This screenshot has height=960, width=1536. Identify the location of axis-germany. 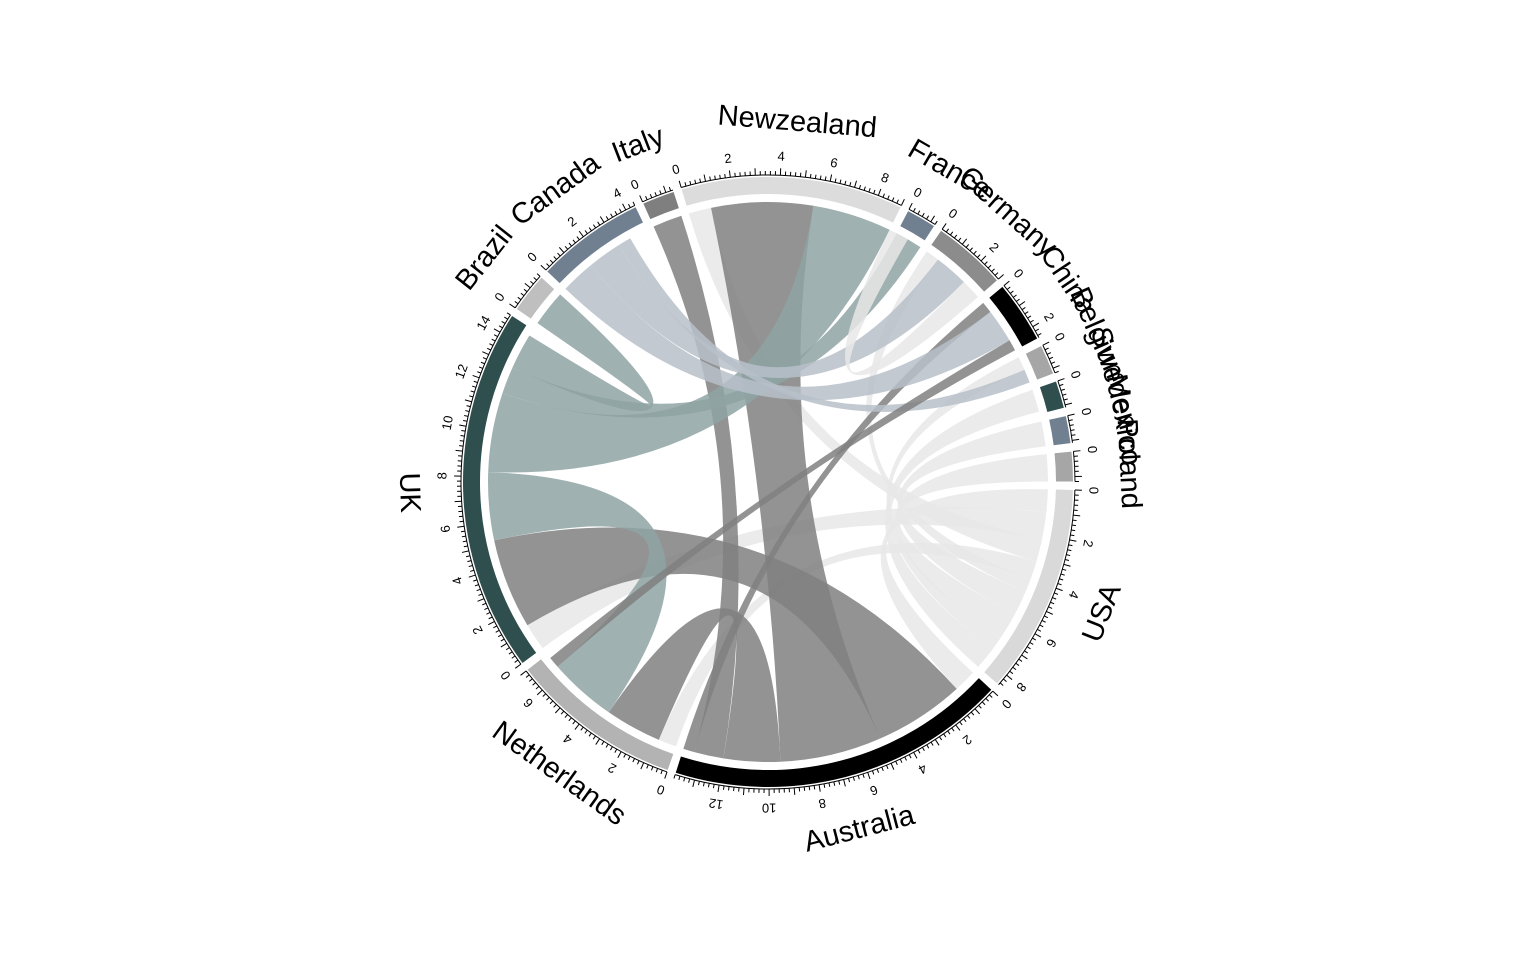
(970, 254).